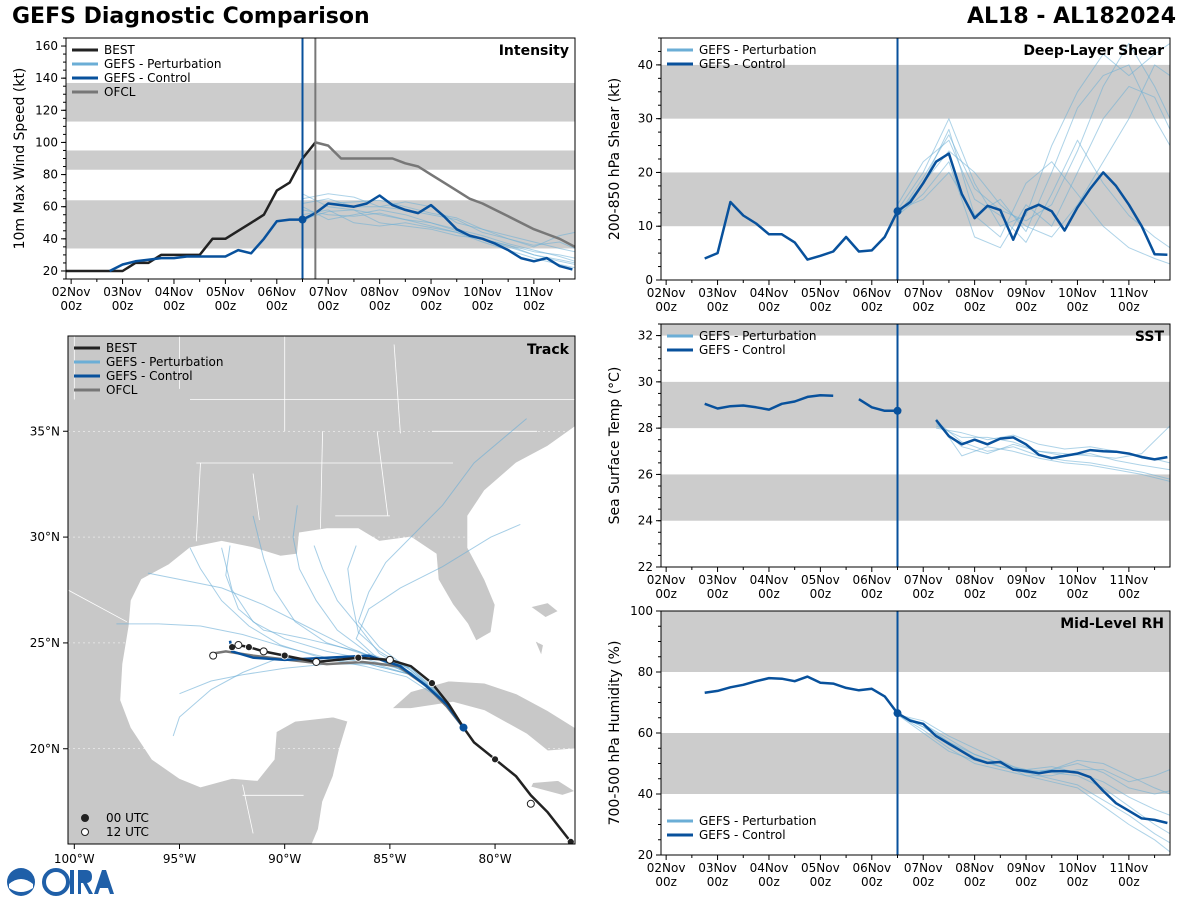 This screenshot has height=900, width=1200. Describe the element at coordinates (74, 859) in the screenshot. I see `track-lon-label: 100°W` at that location.